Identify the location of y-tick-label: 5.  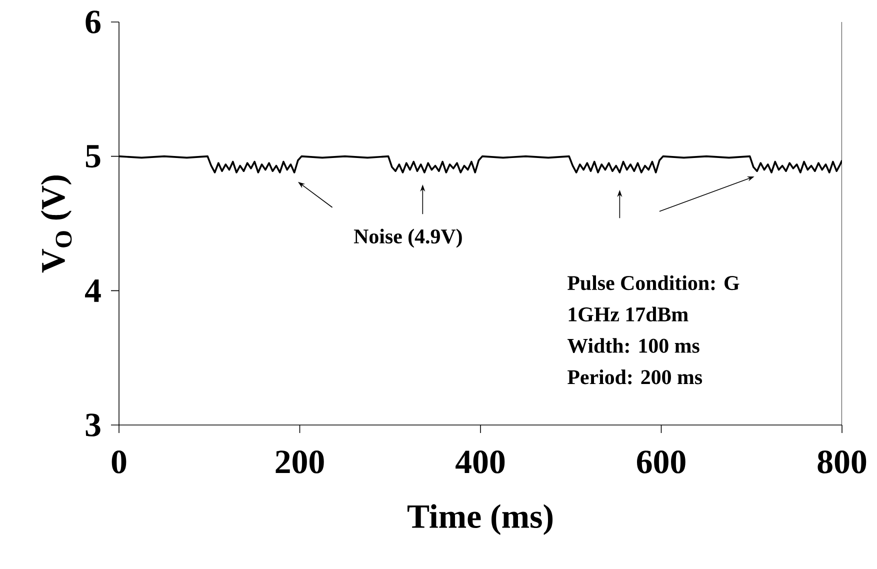
(93, 156).